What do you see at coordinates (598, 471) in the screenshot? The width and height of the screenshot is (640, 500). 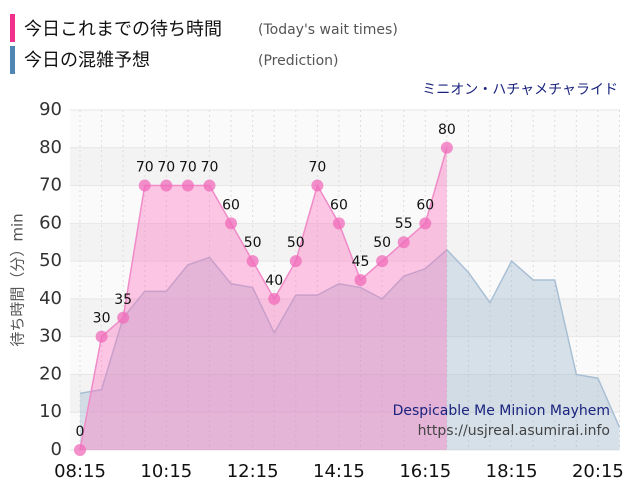 I see `x-tick-label: 20:15` at bounding box center [598, 471].